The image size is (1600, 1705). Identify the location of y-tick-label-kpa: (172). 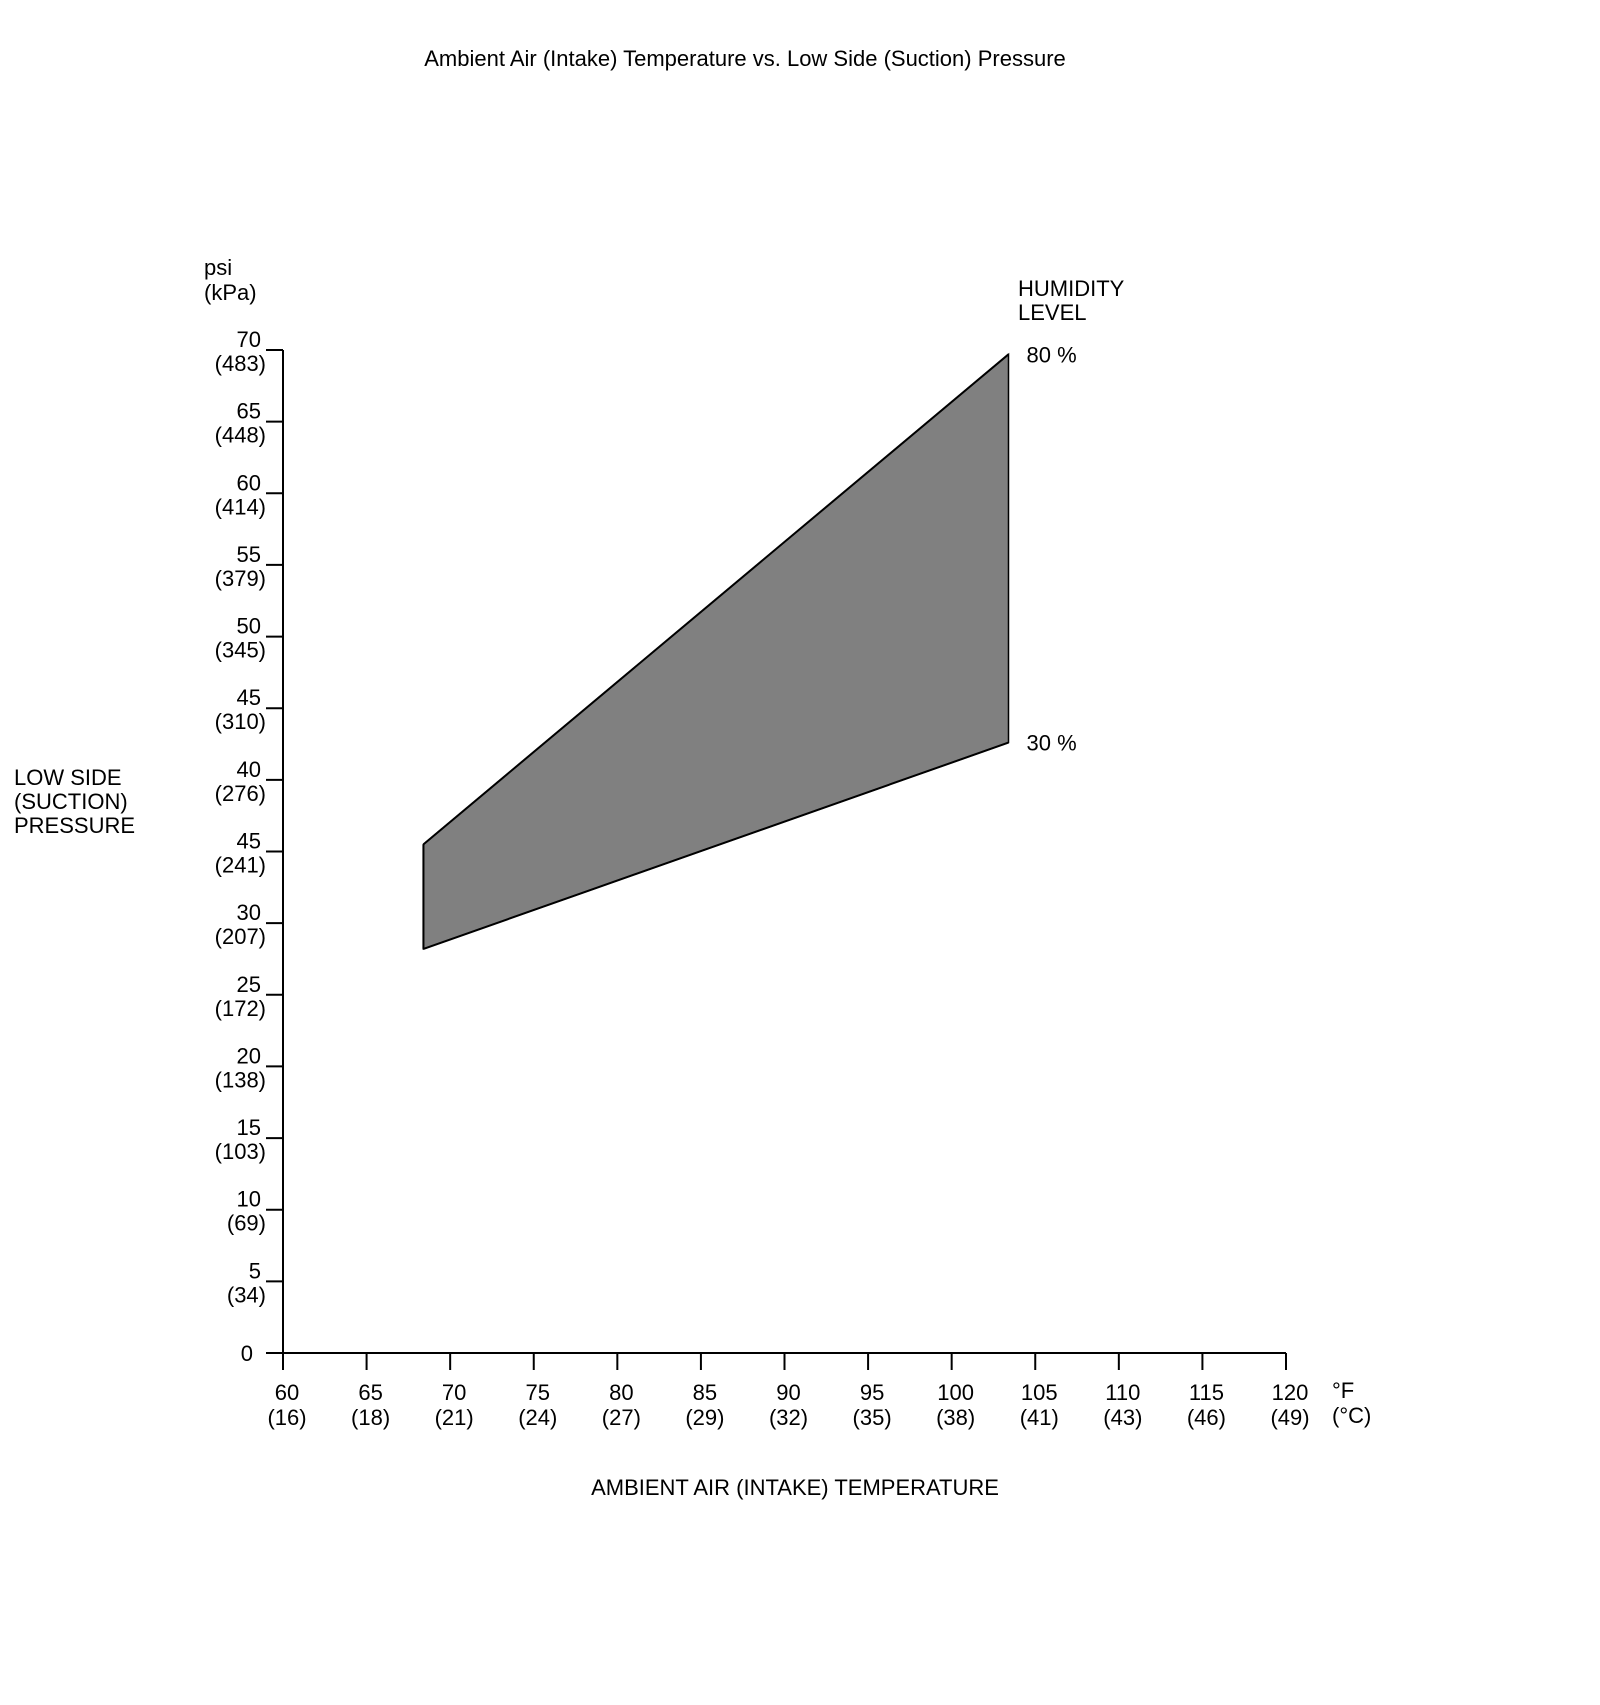
(240, 1008).